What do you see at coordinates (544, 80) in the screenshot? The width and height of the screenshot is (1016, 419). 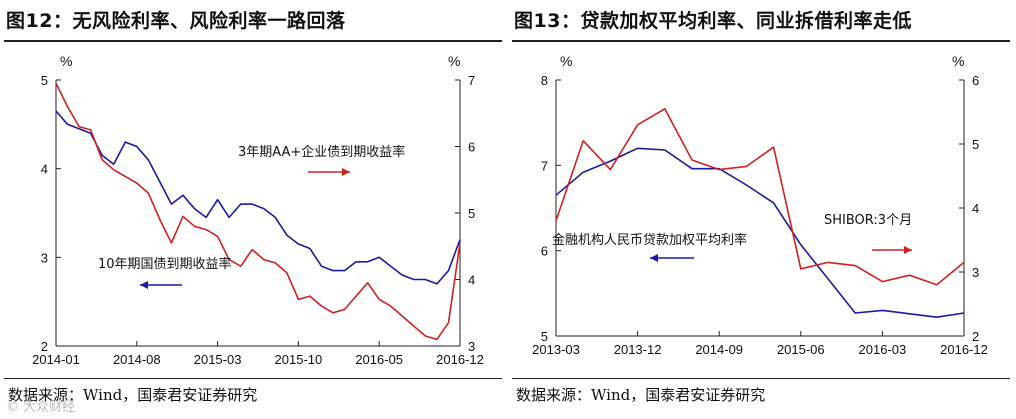 I see `y-left-tick-label: 8` at bounding box center [544, 80].